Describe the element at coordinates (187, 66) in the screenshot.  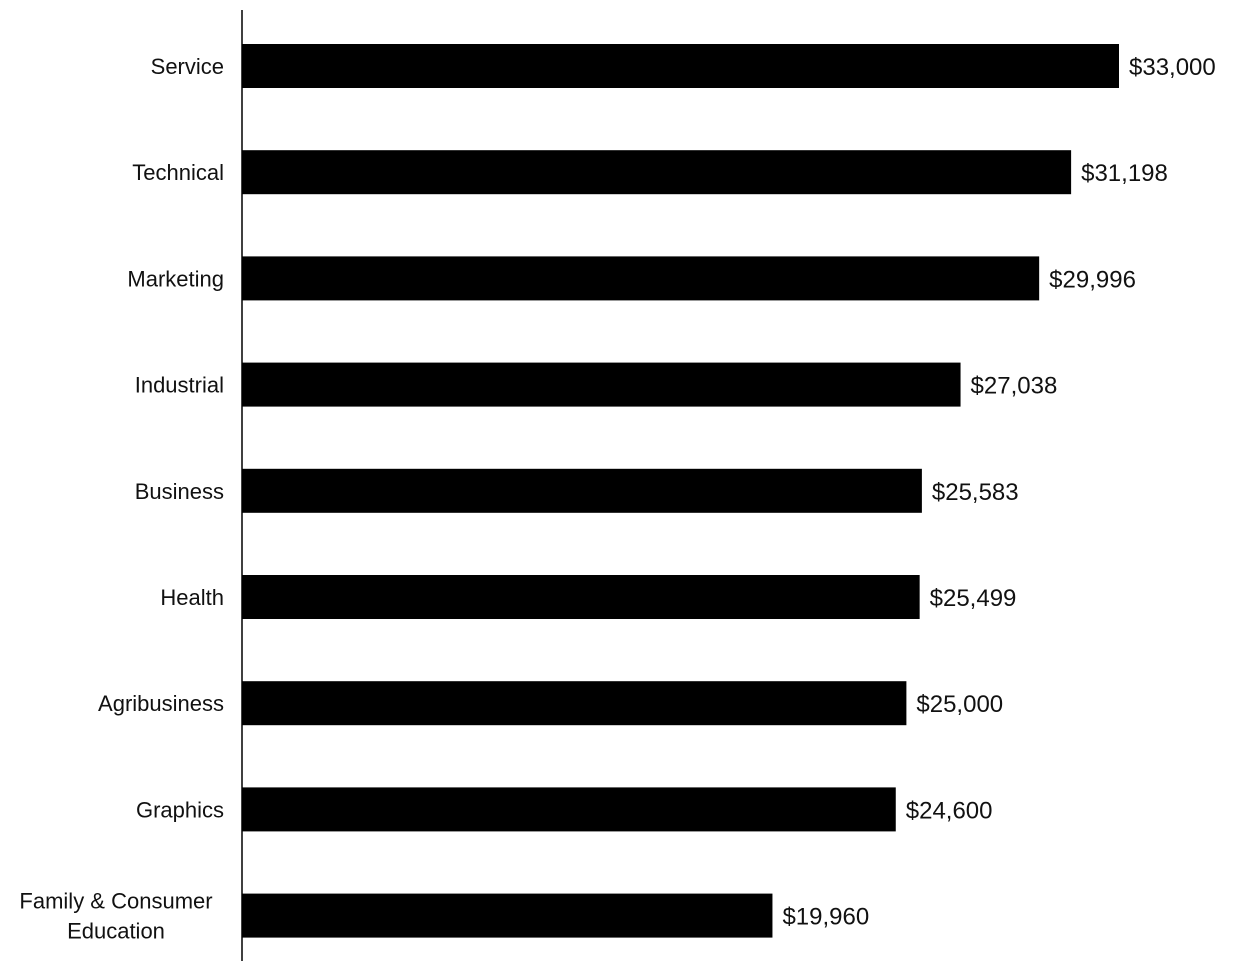
I see `category-label-service: Service` at that location.